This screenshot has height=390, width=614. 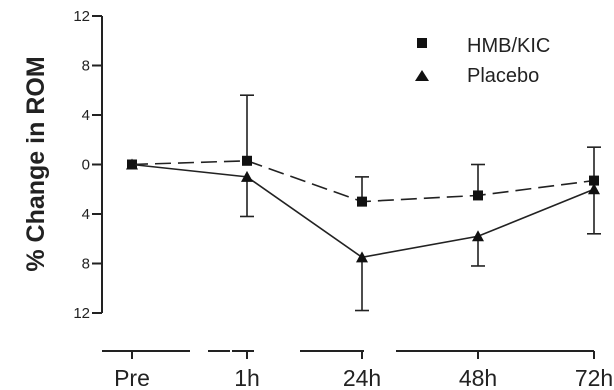 What do you see at coordinates (482, 61) in the screenshot?
I see `legend: HMB/KIC Placebo` at bounding box center [482, 61].